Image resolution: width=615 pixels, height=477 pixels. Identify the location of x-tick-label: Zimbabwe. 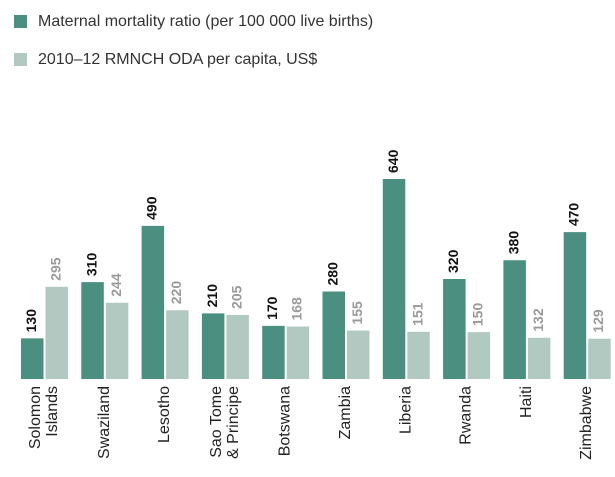
(586, 423).